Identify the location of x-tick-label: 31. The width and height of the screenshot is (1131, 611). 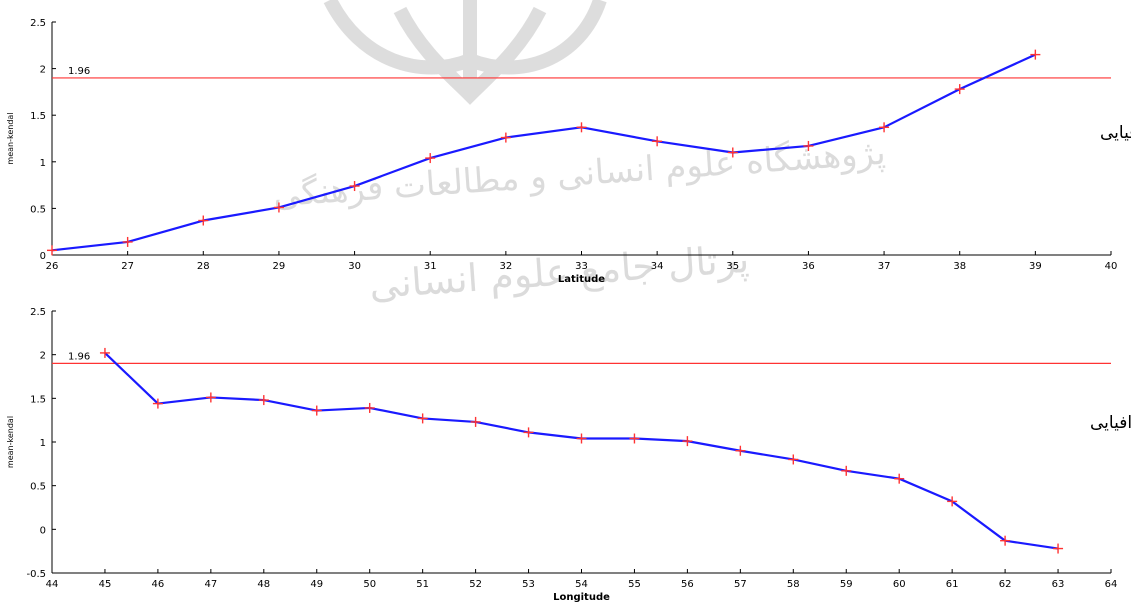
(430, 266).